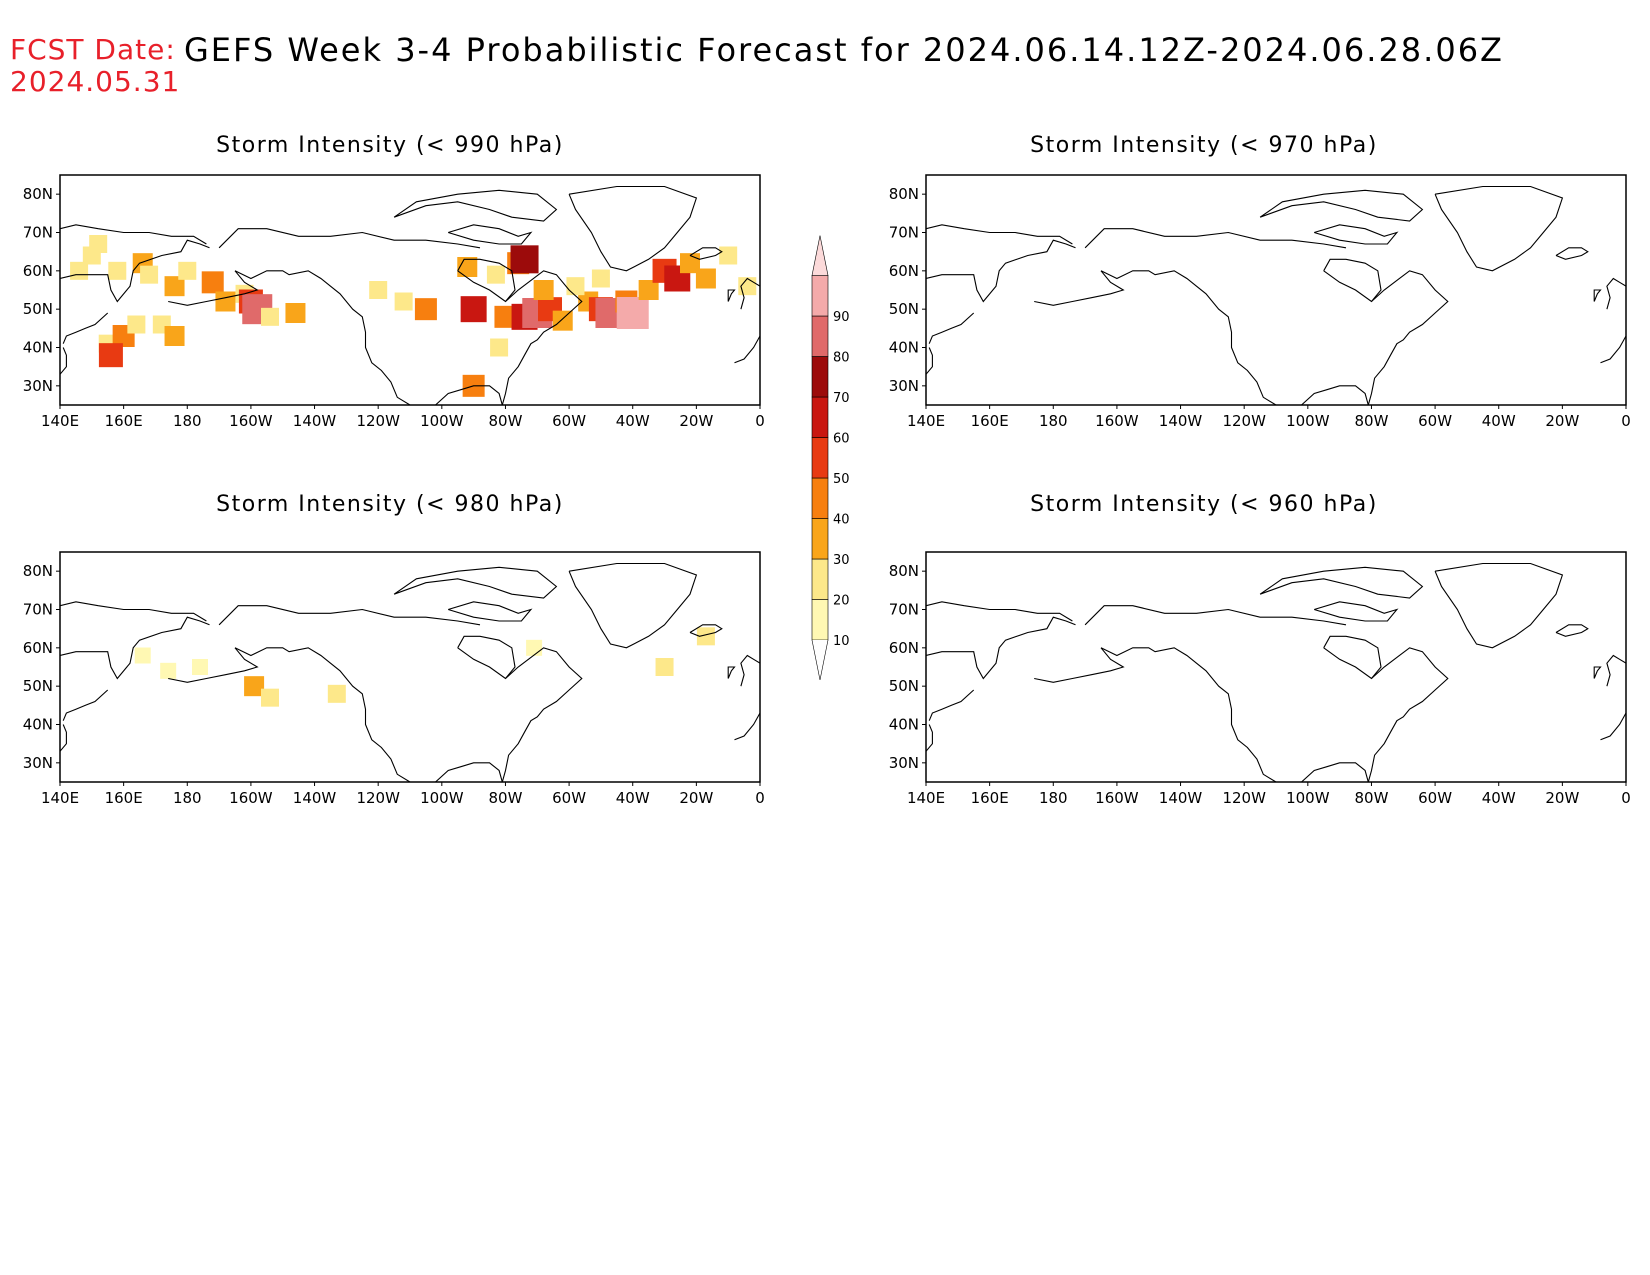 This screenshot has width=1650, height=1275. I want to click on colorbar-bottom-arrow, so click(820, 660).